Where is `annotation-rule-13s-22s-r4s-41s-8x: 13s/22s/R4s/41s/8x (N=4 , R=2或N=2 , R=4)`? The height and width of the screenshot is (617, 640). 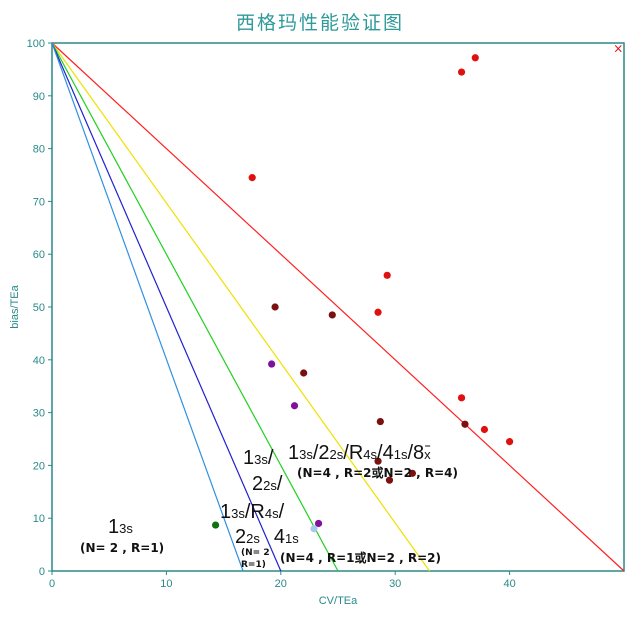 annotation-rule-13s-22s-r4s-41s-8x: 13s/22s/R4s/41s/8x (N=4 , R=2或N=2 , R=4) is located at coordinates (373, 461).